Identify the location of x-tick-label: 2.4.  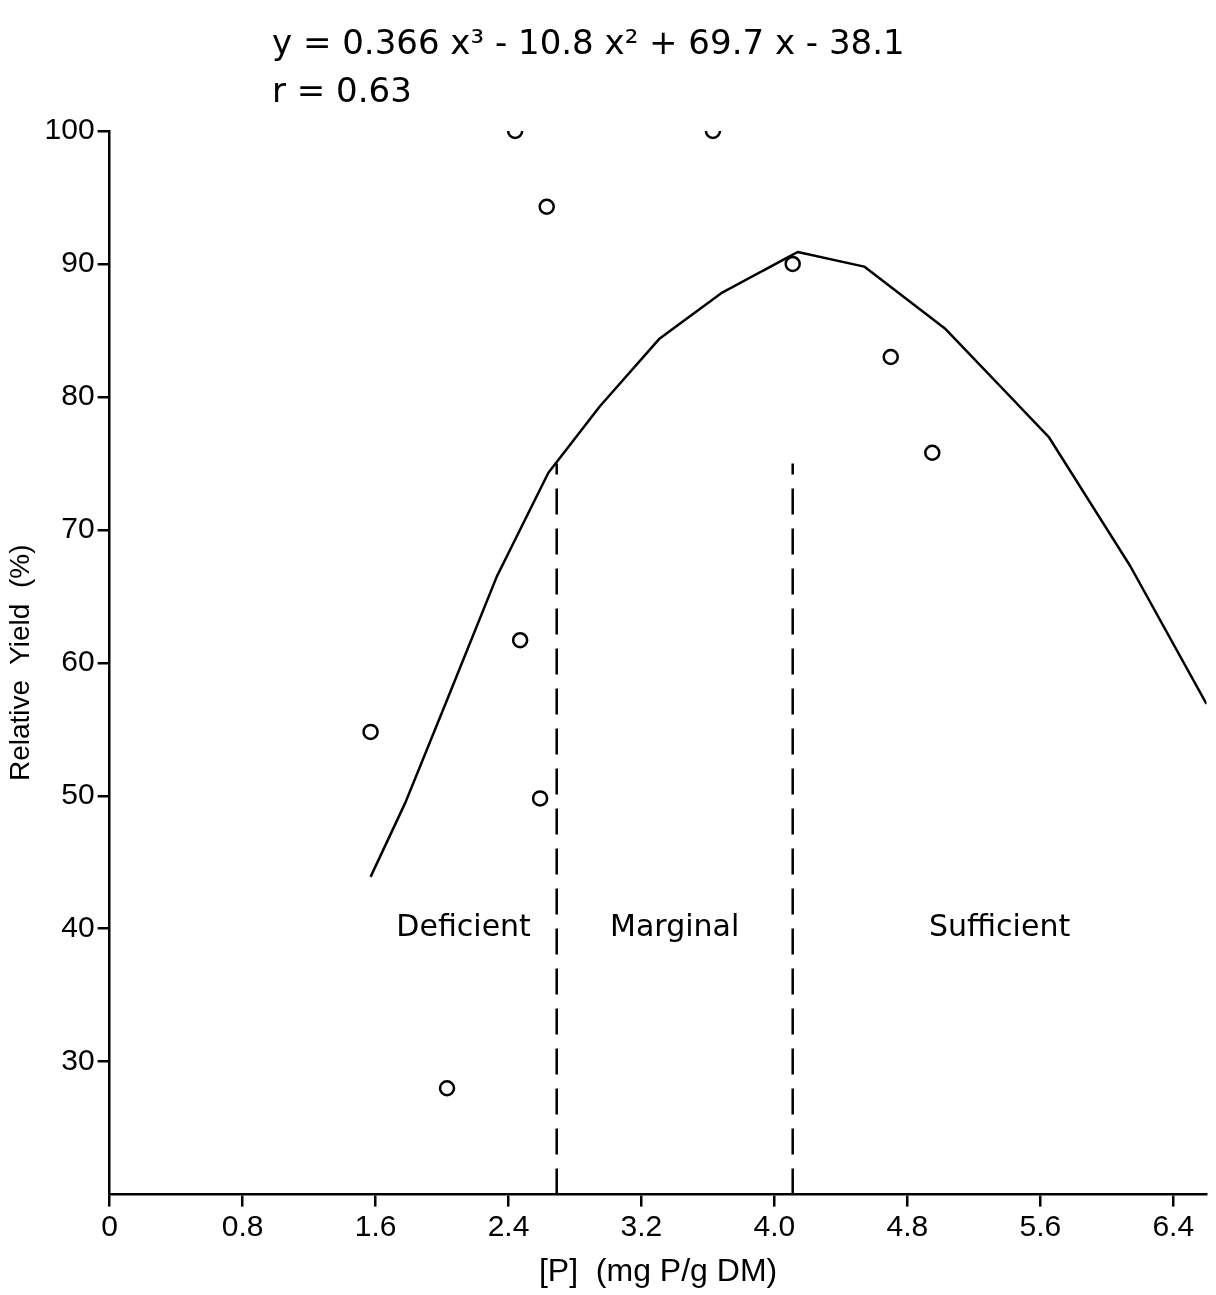
(508, 1225).